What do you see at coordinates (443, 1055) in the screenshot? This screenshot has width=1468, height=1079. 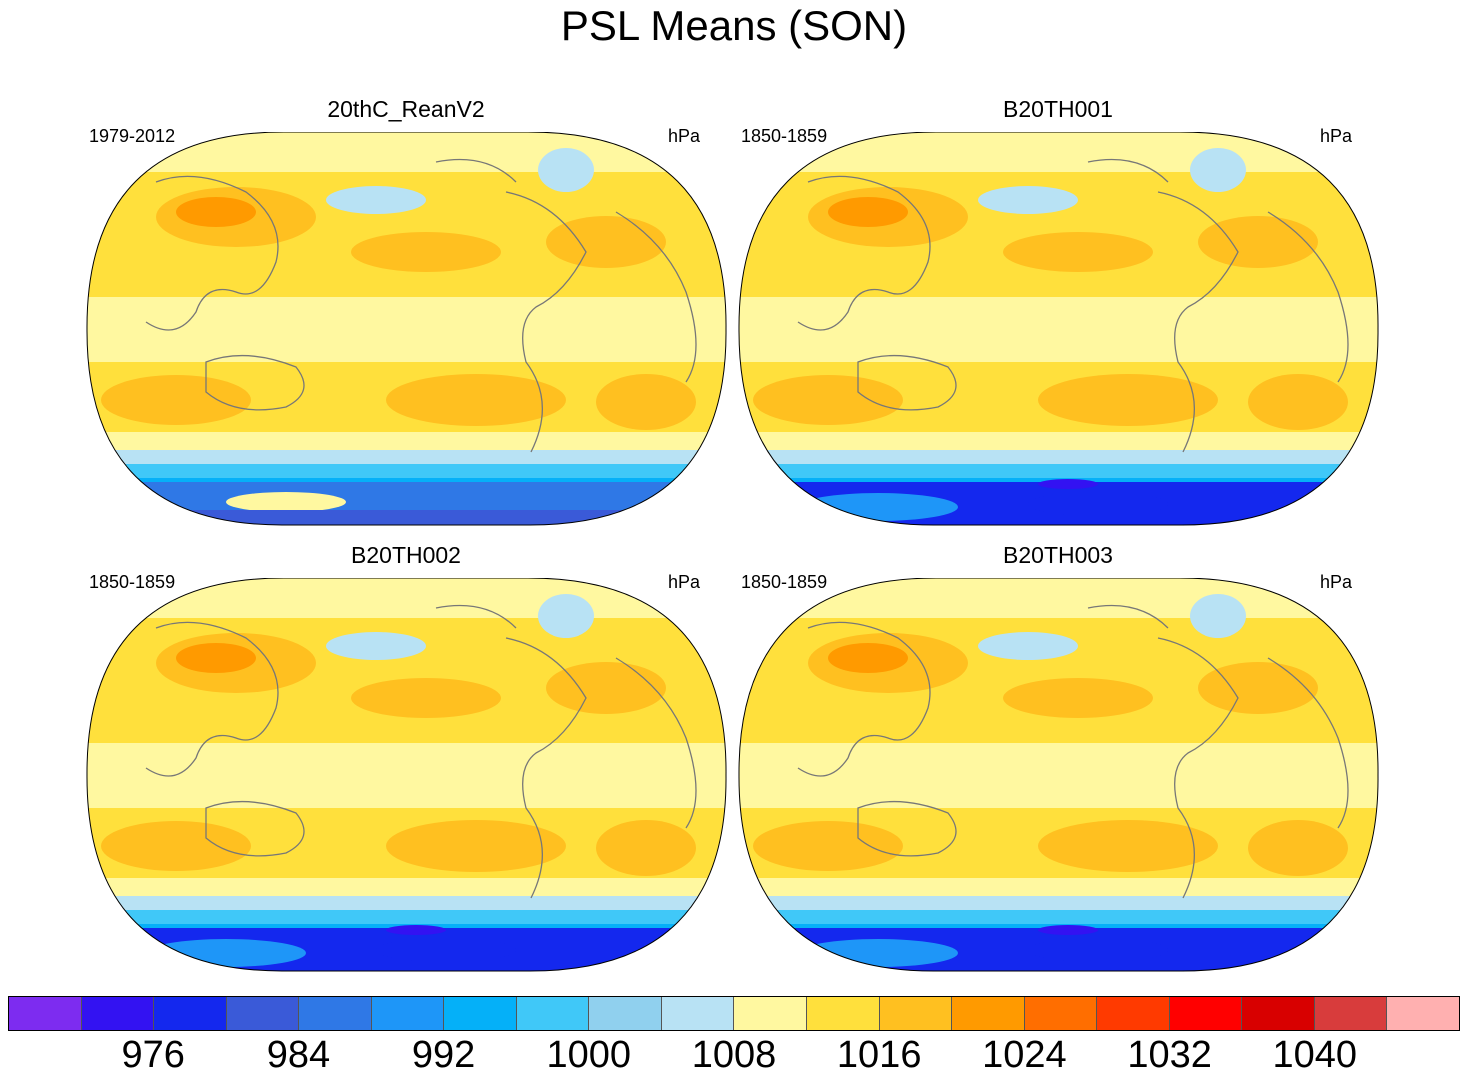 I see `colorbar-label: 992` at bounding box center [443, 1055].